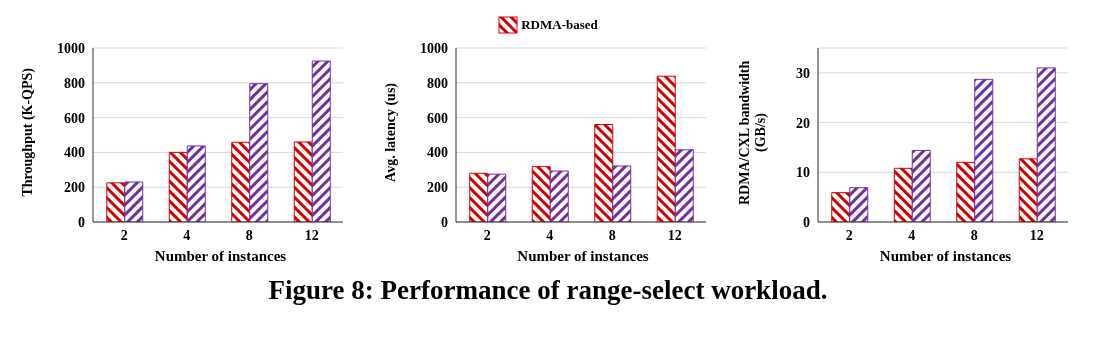 The width and height of the screenshot is (1098, 340). I want to click on text: RDMA-based, so click(559, 25).